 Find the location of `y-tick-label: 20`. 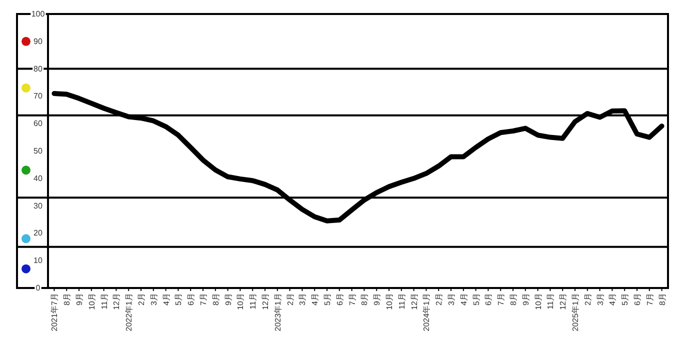

y-tick-label: 20 is located at coordinates (38, 233).